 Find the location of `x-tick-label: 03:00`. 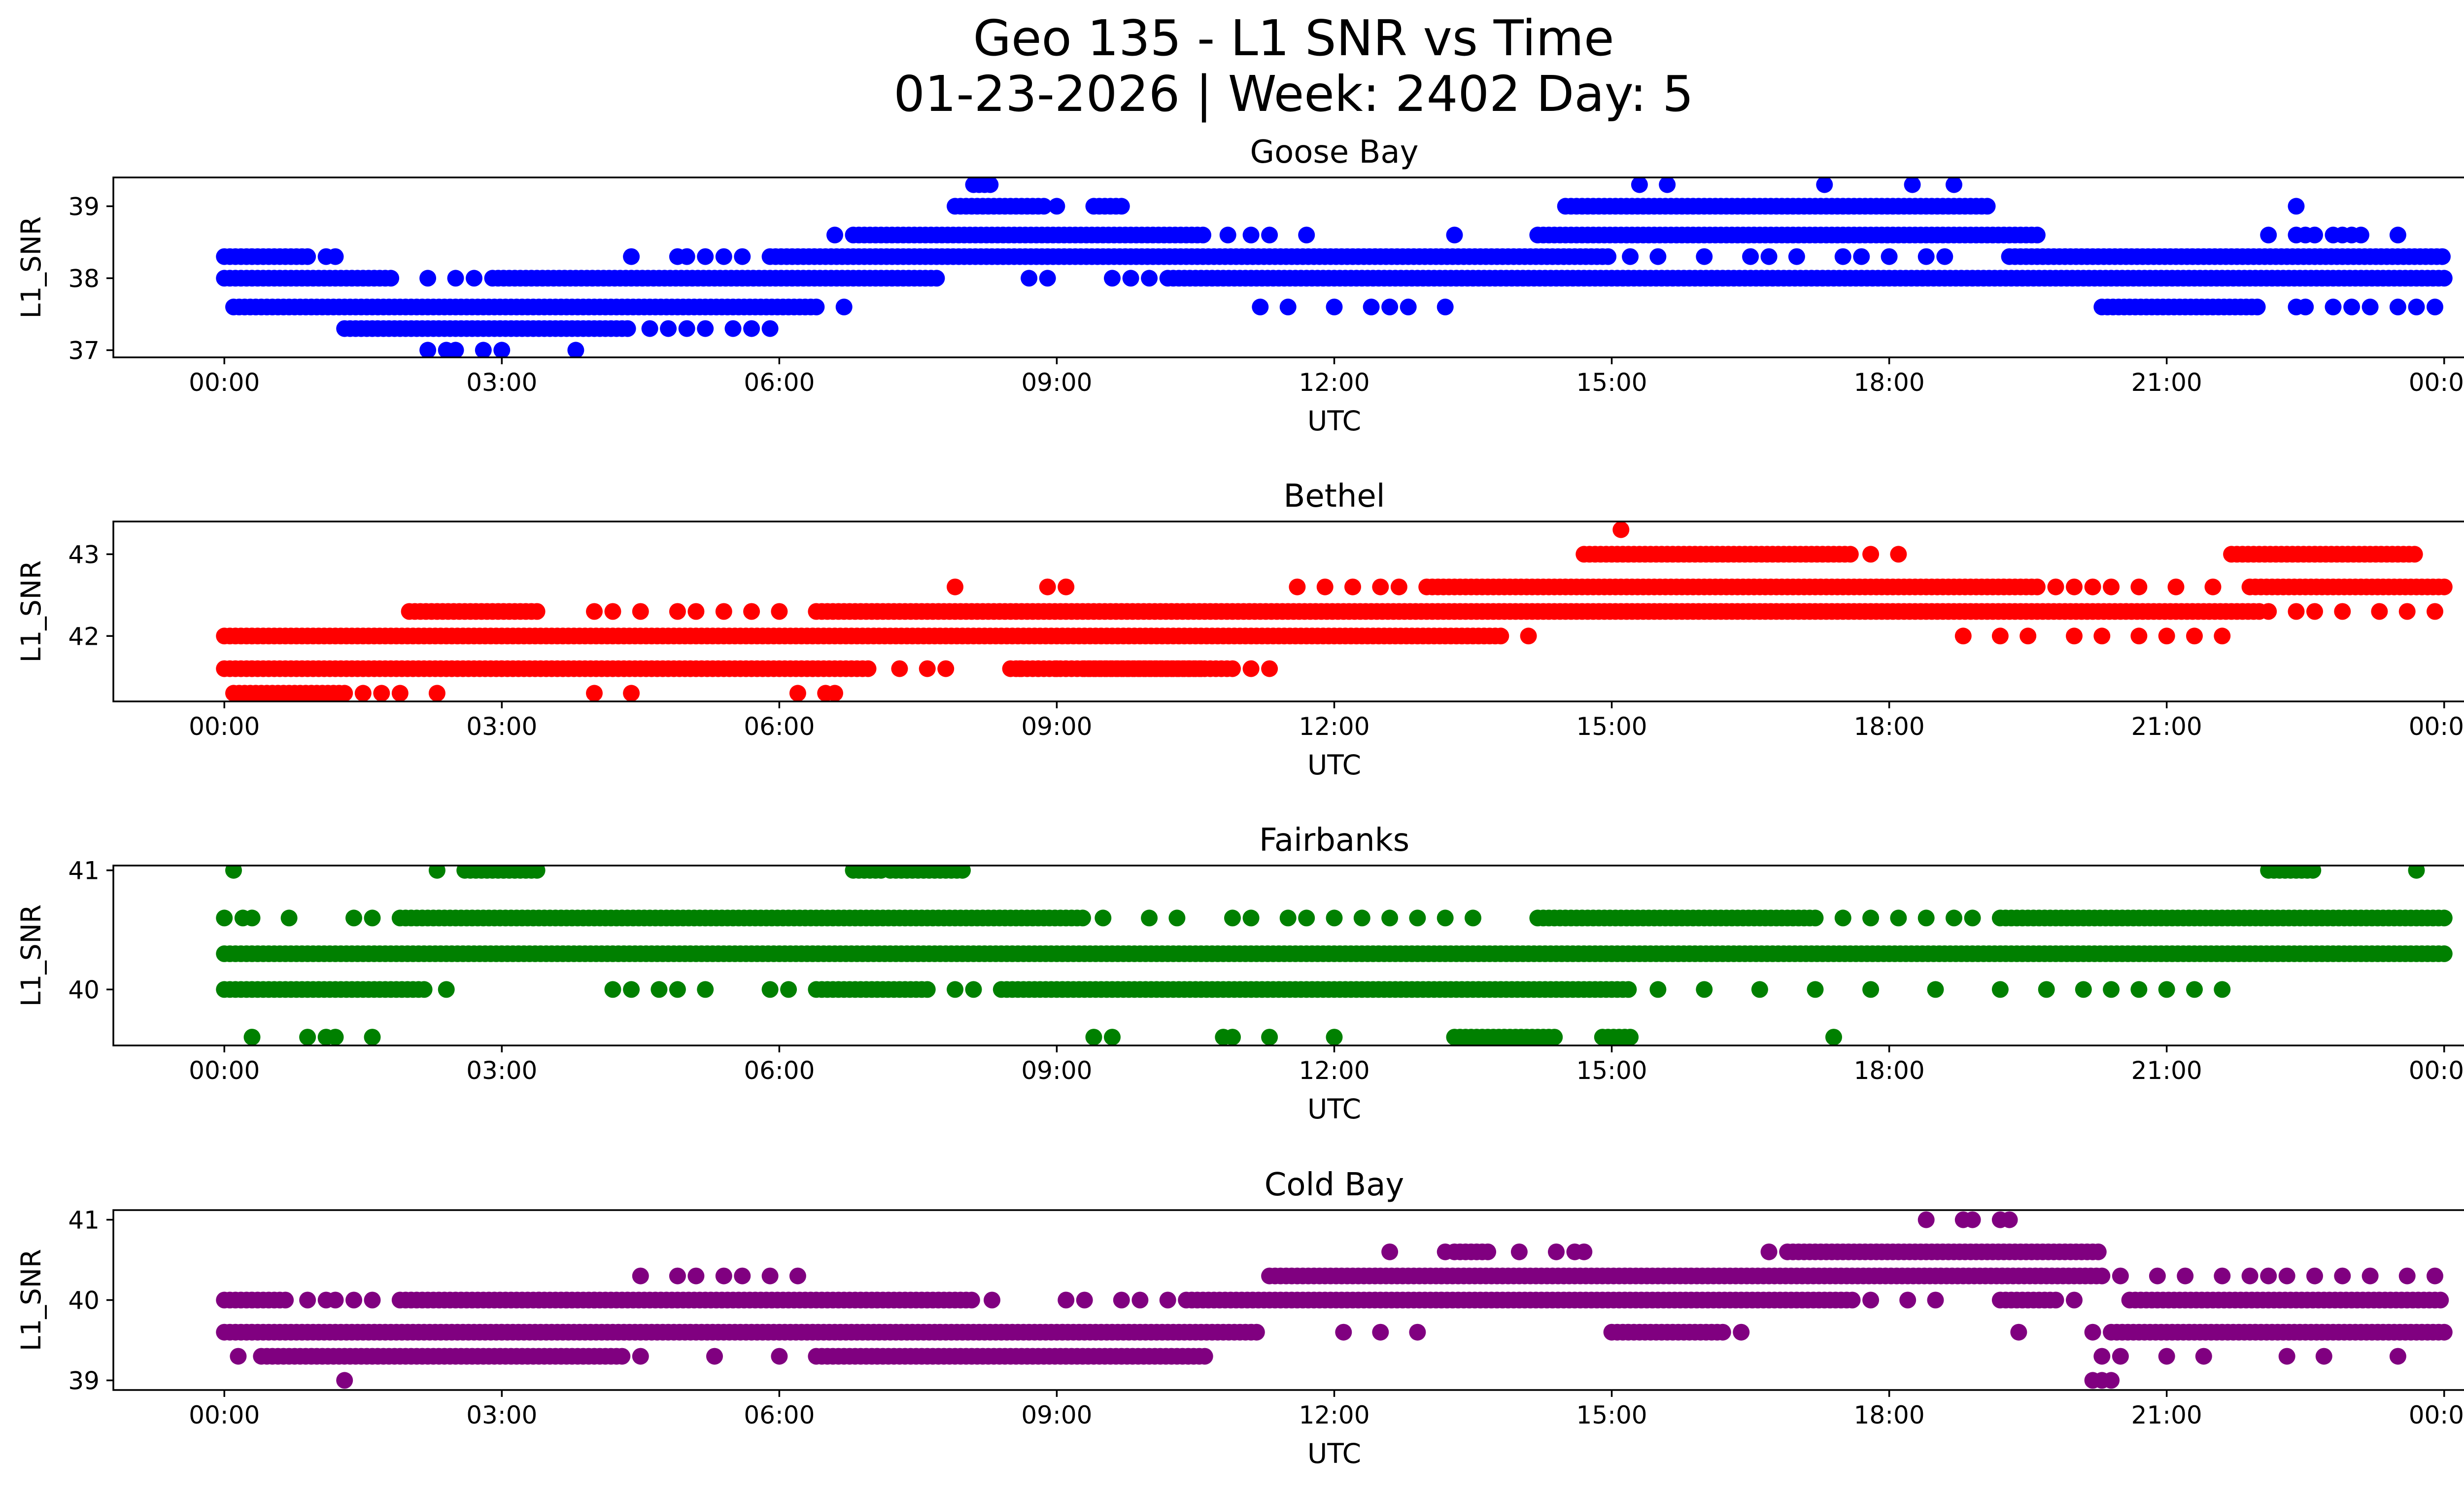

x-tick-label: 03:00 is located at coordinates (501, 1070).